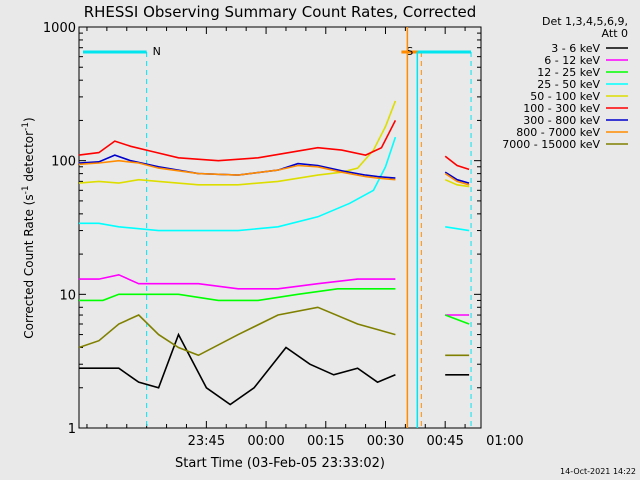 The image size is (640, 480). Describe the element at coordinates (504, 441) in the screenshot. I see `x-tick-label: 01:00` at that location.